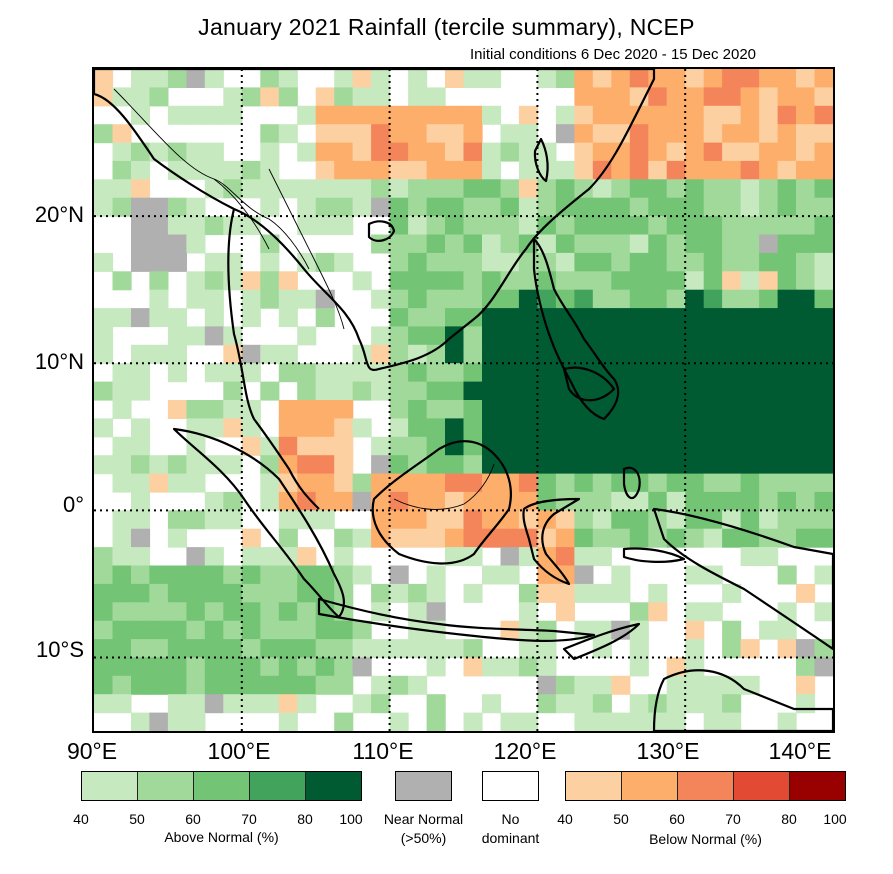 The width and height of the screenshot is (893, 874). Describe the element at coordinates (444, 486) in the screenshot. I see `border-line` at that location.